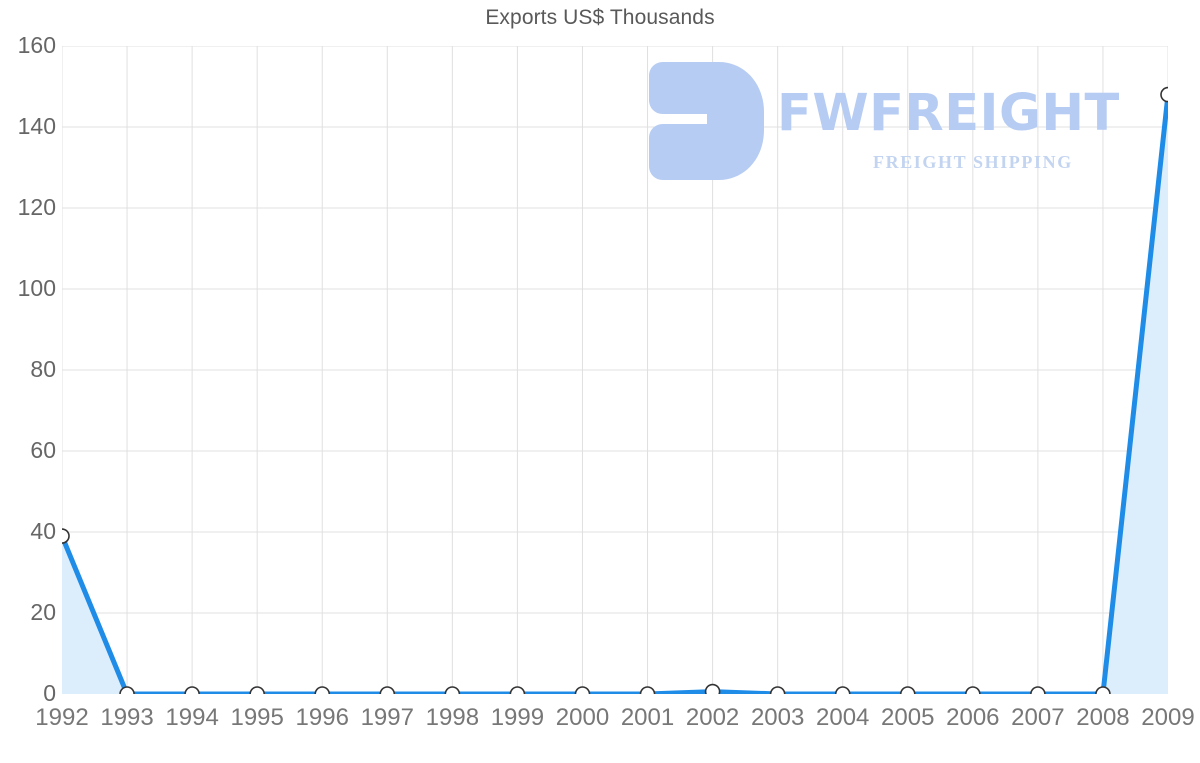 This screenshot has height=763, width=1200. What do you see at coordinates (843, 717) in the screenshot?
I see `x-axis-tick-label: 2004` at bounding box center [843, 717].